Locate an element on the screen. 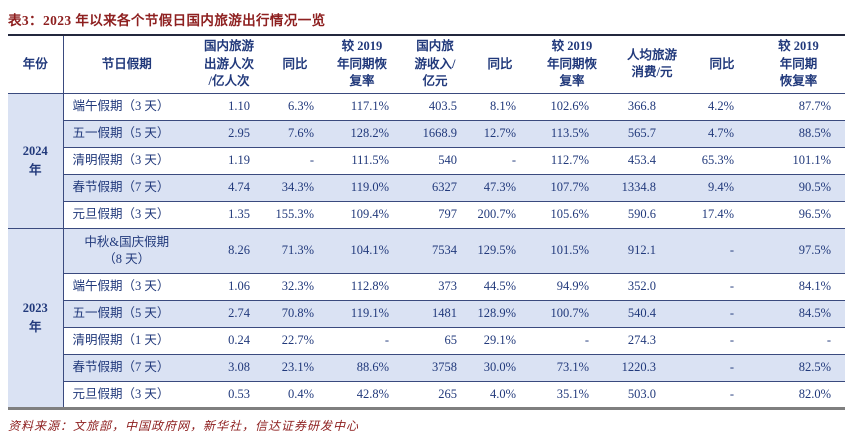  column-header-revenue-yoy: 同比 is located at coordinates (500, 64).